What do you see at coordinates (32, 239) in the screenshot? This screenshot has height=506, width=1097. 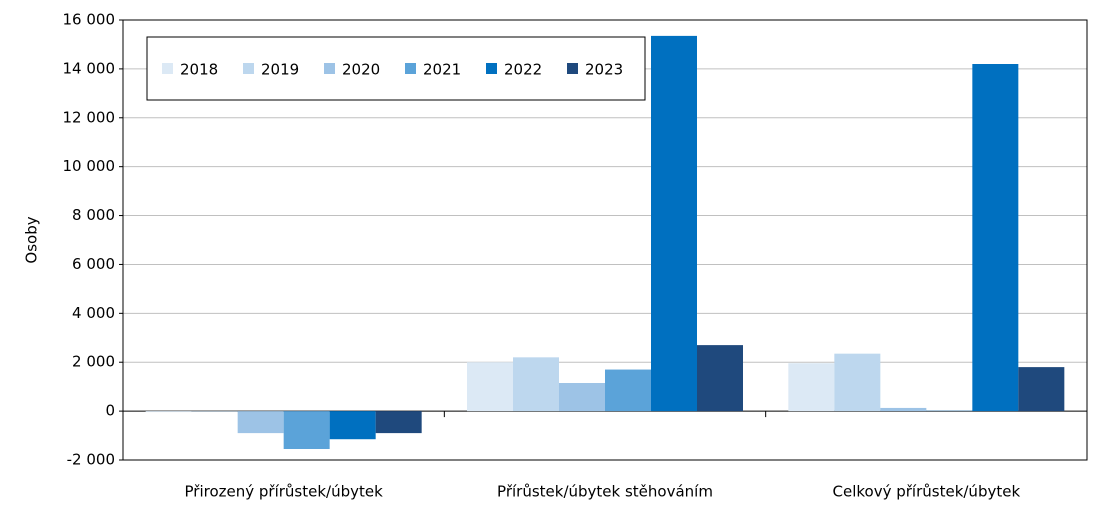 I see `y-axis-title: Osoby` at bounding box center [32, 239].